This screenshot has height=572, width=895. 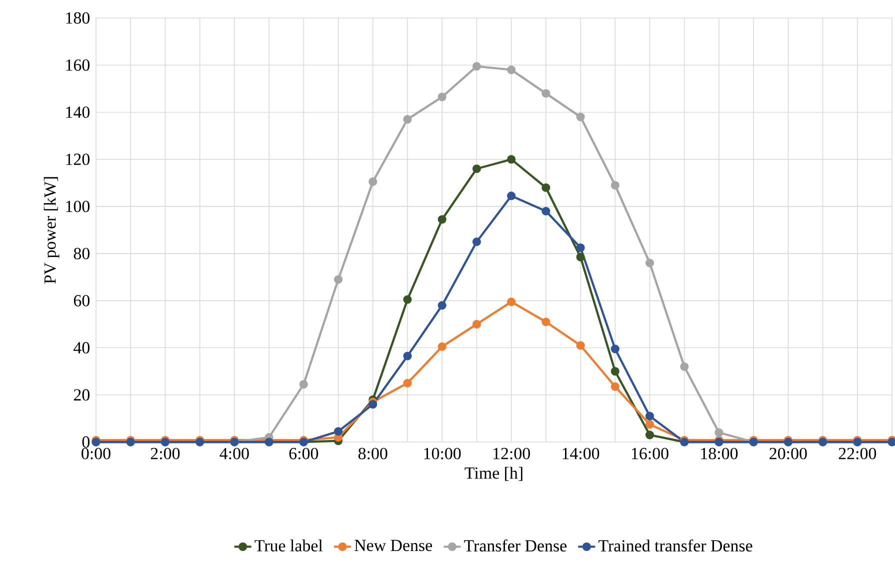 I want to click on x-tick-label: 0:00, so click(x=96, y=454).